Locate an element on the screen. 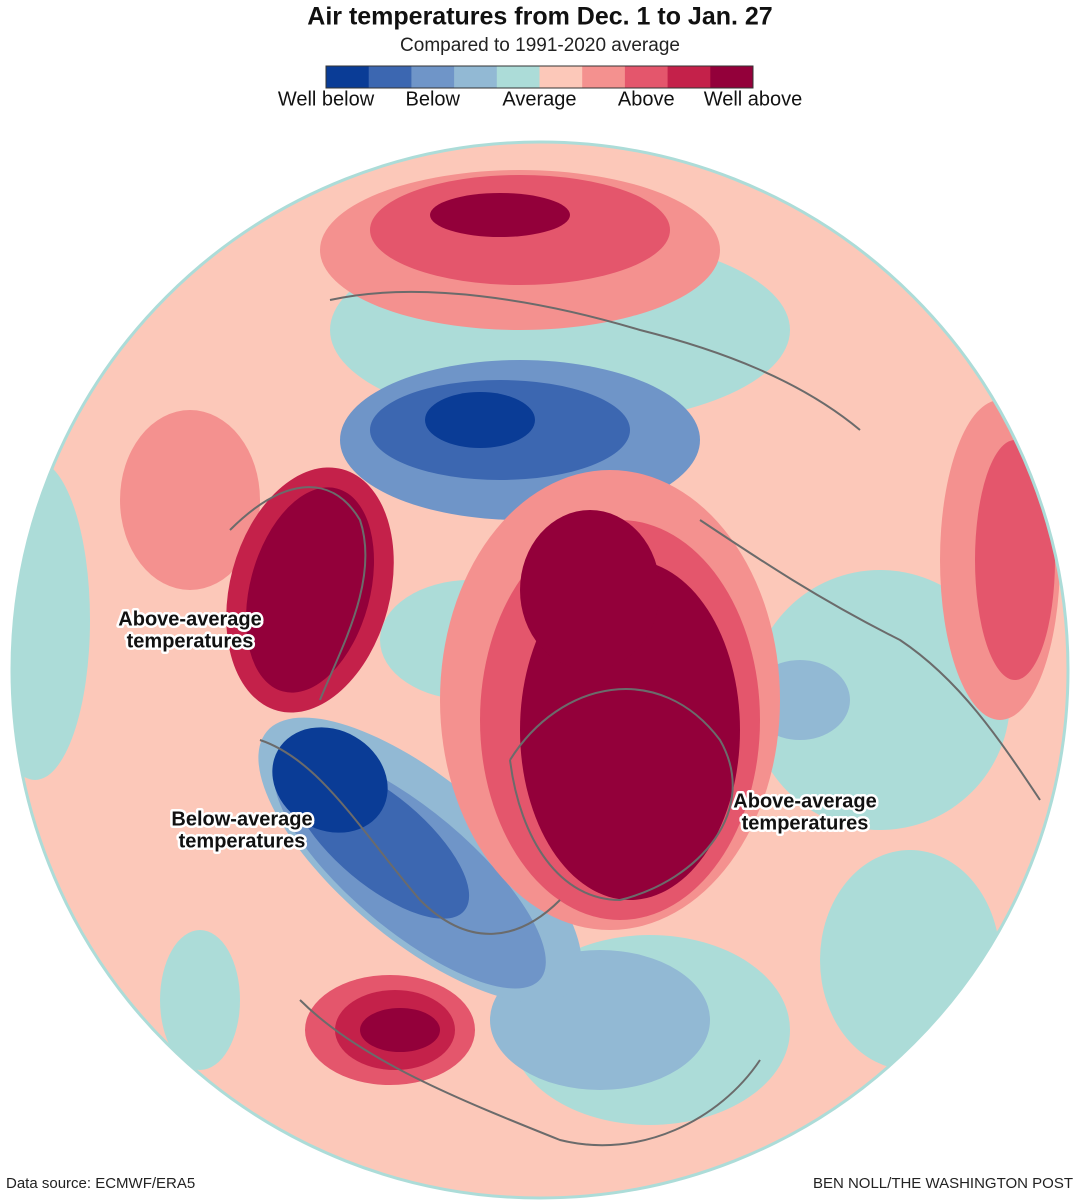  legend: Well below Below Average Above Well above is located at coordinates (540, 87).